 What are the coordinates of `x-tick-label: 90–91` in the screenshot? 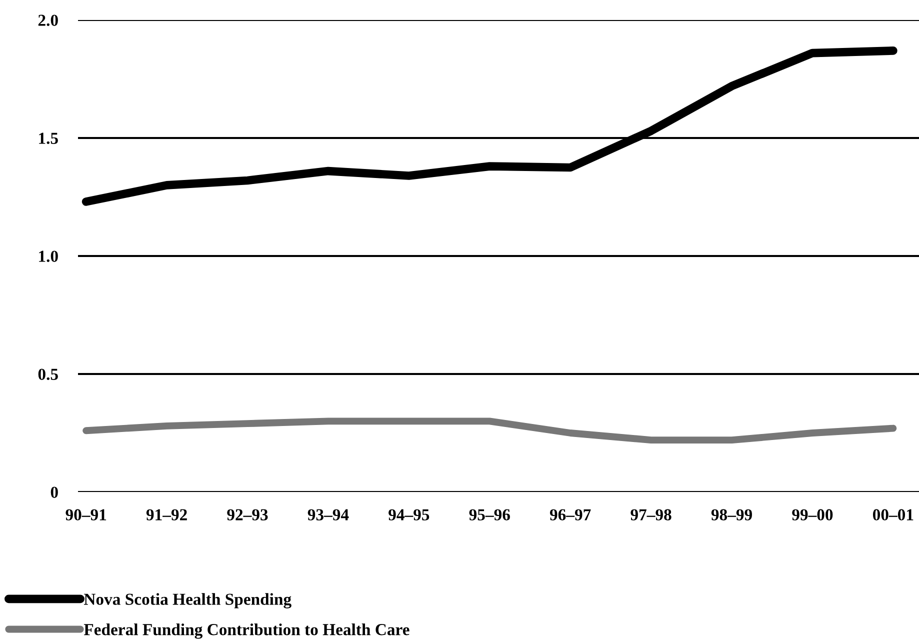 It's located at (86, 514).